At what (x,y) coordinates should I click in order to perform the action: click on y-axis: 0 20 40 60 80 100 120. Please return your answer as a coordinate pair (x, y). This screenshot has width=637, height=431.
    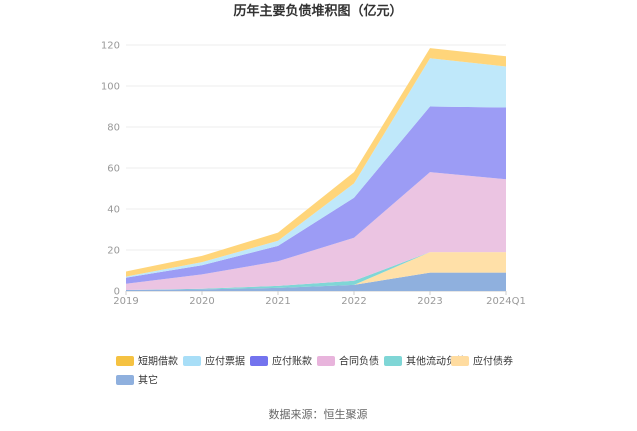
    Looking at the image, I should click on (110, 169).